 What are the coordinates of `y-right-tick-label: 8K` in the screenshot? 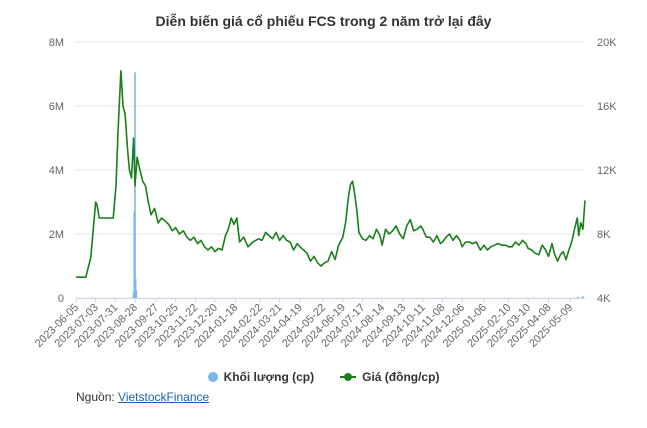 It's located at (604, 235).